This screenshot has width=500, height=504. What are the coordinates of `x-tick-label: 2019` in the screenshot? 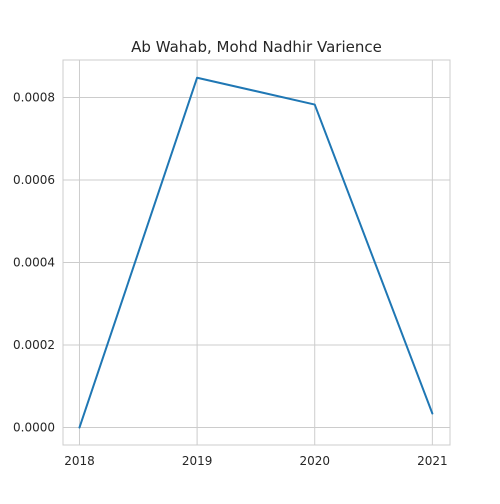 It's located at (197, 461).